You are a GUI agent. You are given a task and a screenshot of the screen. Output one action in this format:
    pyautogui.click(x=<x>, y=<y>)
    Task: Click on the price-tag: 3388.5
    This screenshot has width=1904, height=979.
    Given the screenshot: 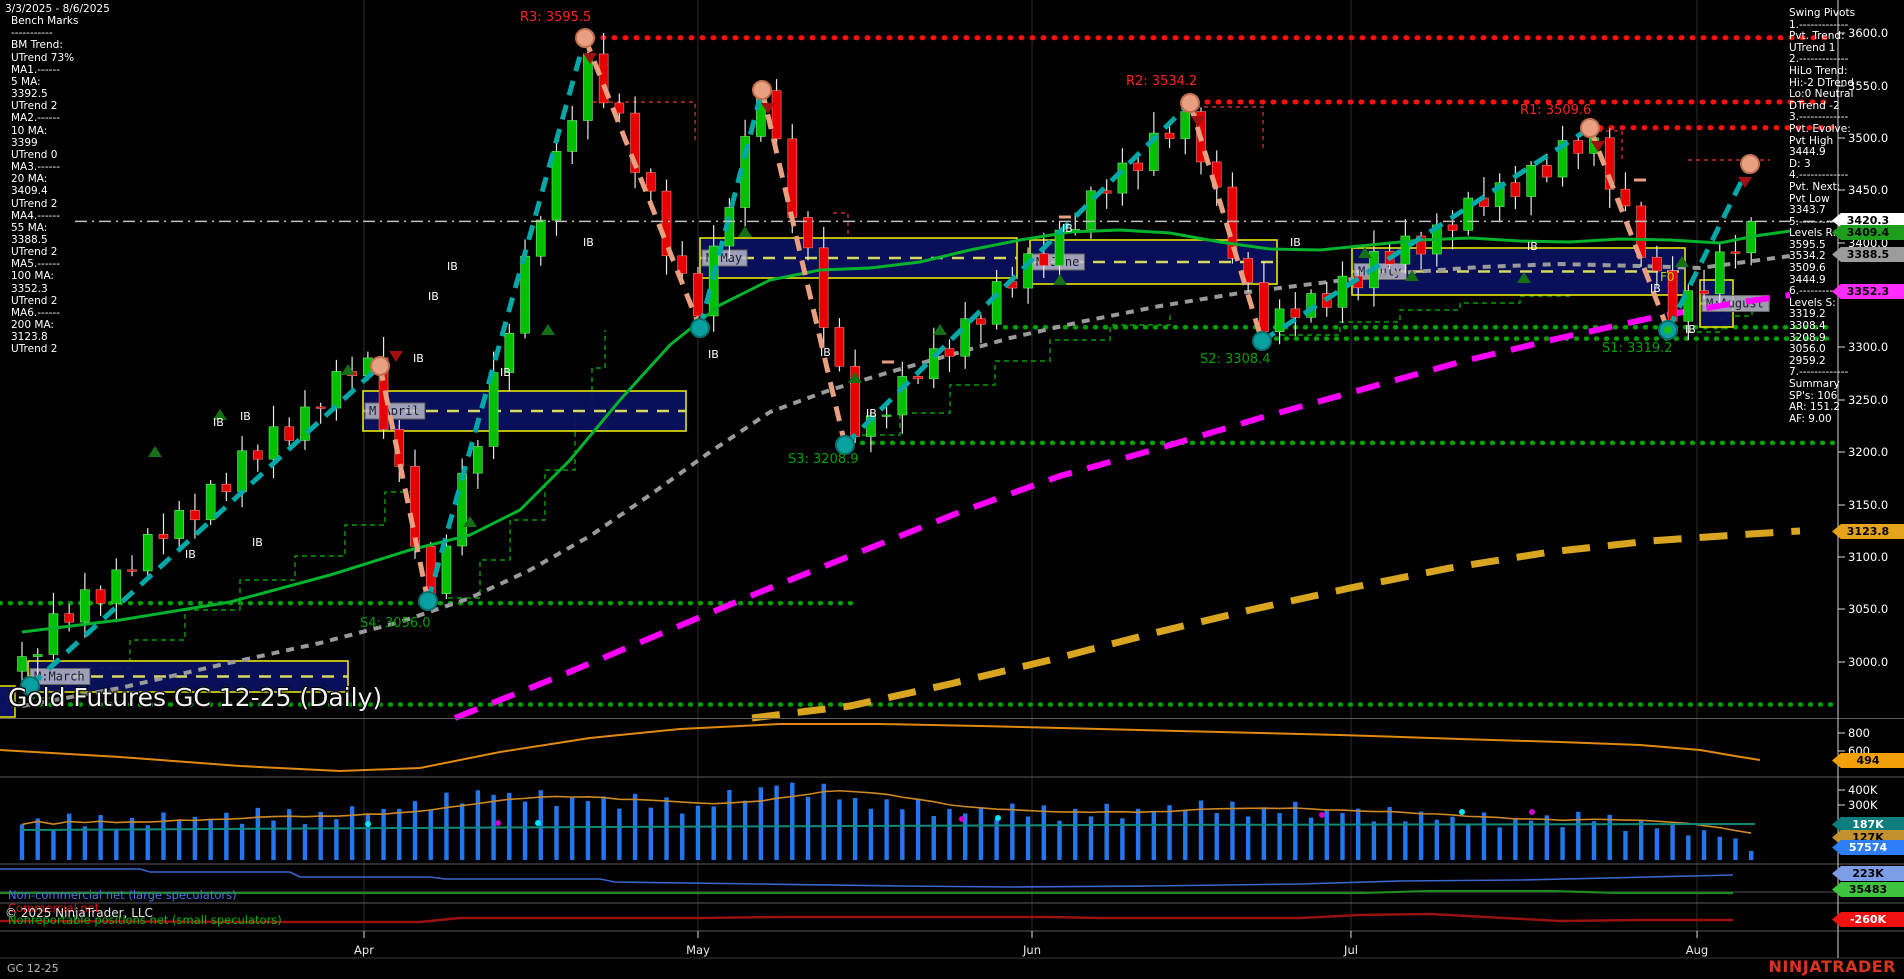 What is the action you would take?
    pyautogui.click(x=1868, y=254)
    